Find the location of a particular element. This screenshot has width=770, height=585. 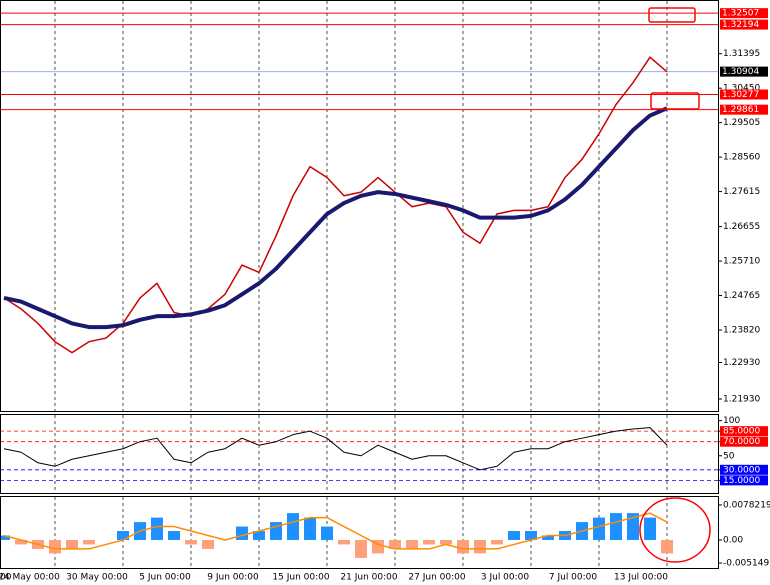

annotations is located at coordinates (675, 285).